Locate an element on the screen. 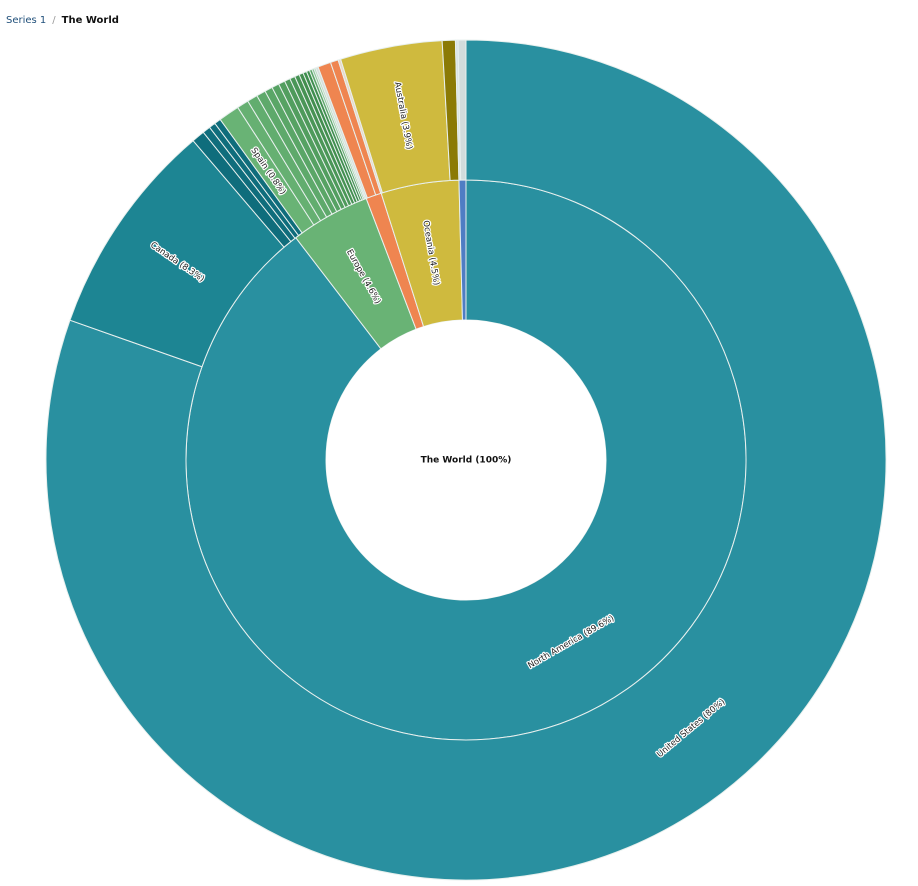 The image size is (918, 886). country-slice is located at coordinates (462, 110).